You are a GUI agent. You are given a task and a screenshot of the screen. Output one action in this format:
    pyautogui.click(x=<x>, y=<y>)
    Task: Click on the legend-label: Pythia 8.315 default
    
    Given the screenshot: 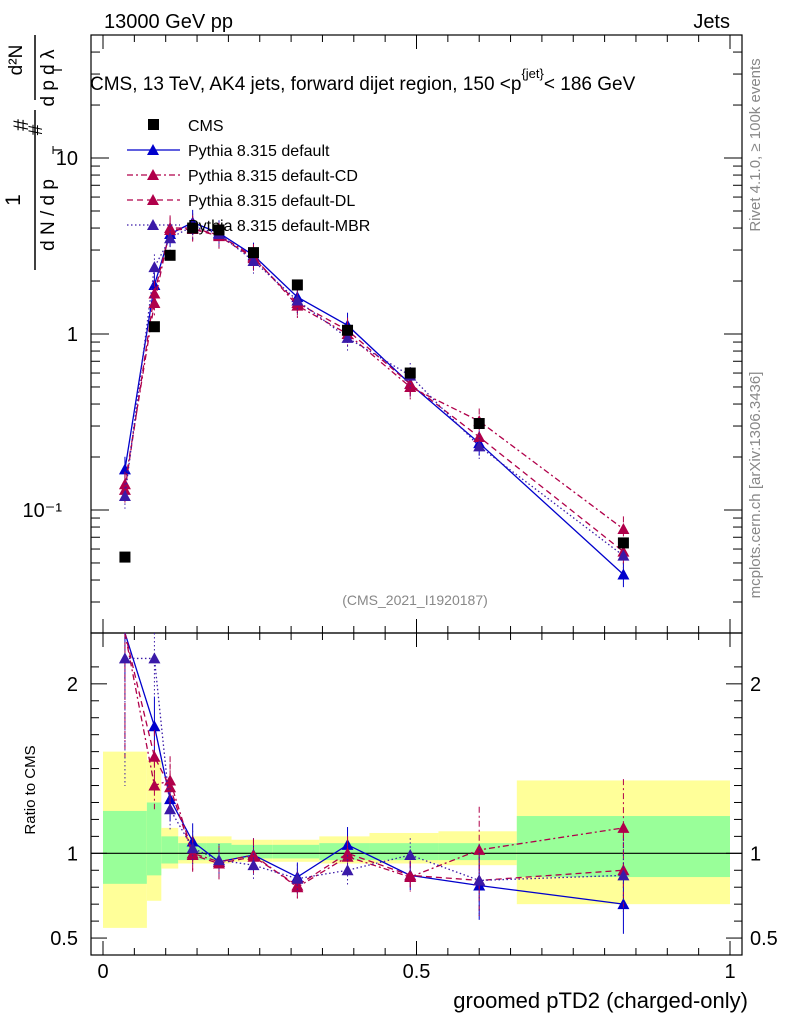 What is the action you would take?
    pyautogui.click(x=259, y=151)
    